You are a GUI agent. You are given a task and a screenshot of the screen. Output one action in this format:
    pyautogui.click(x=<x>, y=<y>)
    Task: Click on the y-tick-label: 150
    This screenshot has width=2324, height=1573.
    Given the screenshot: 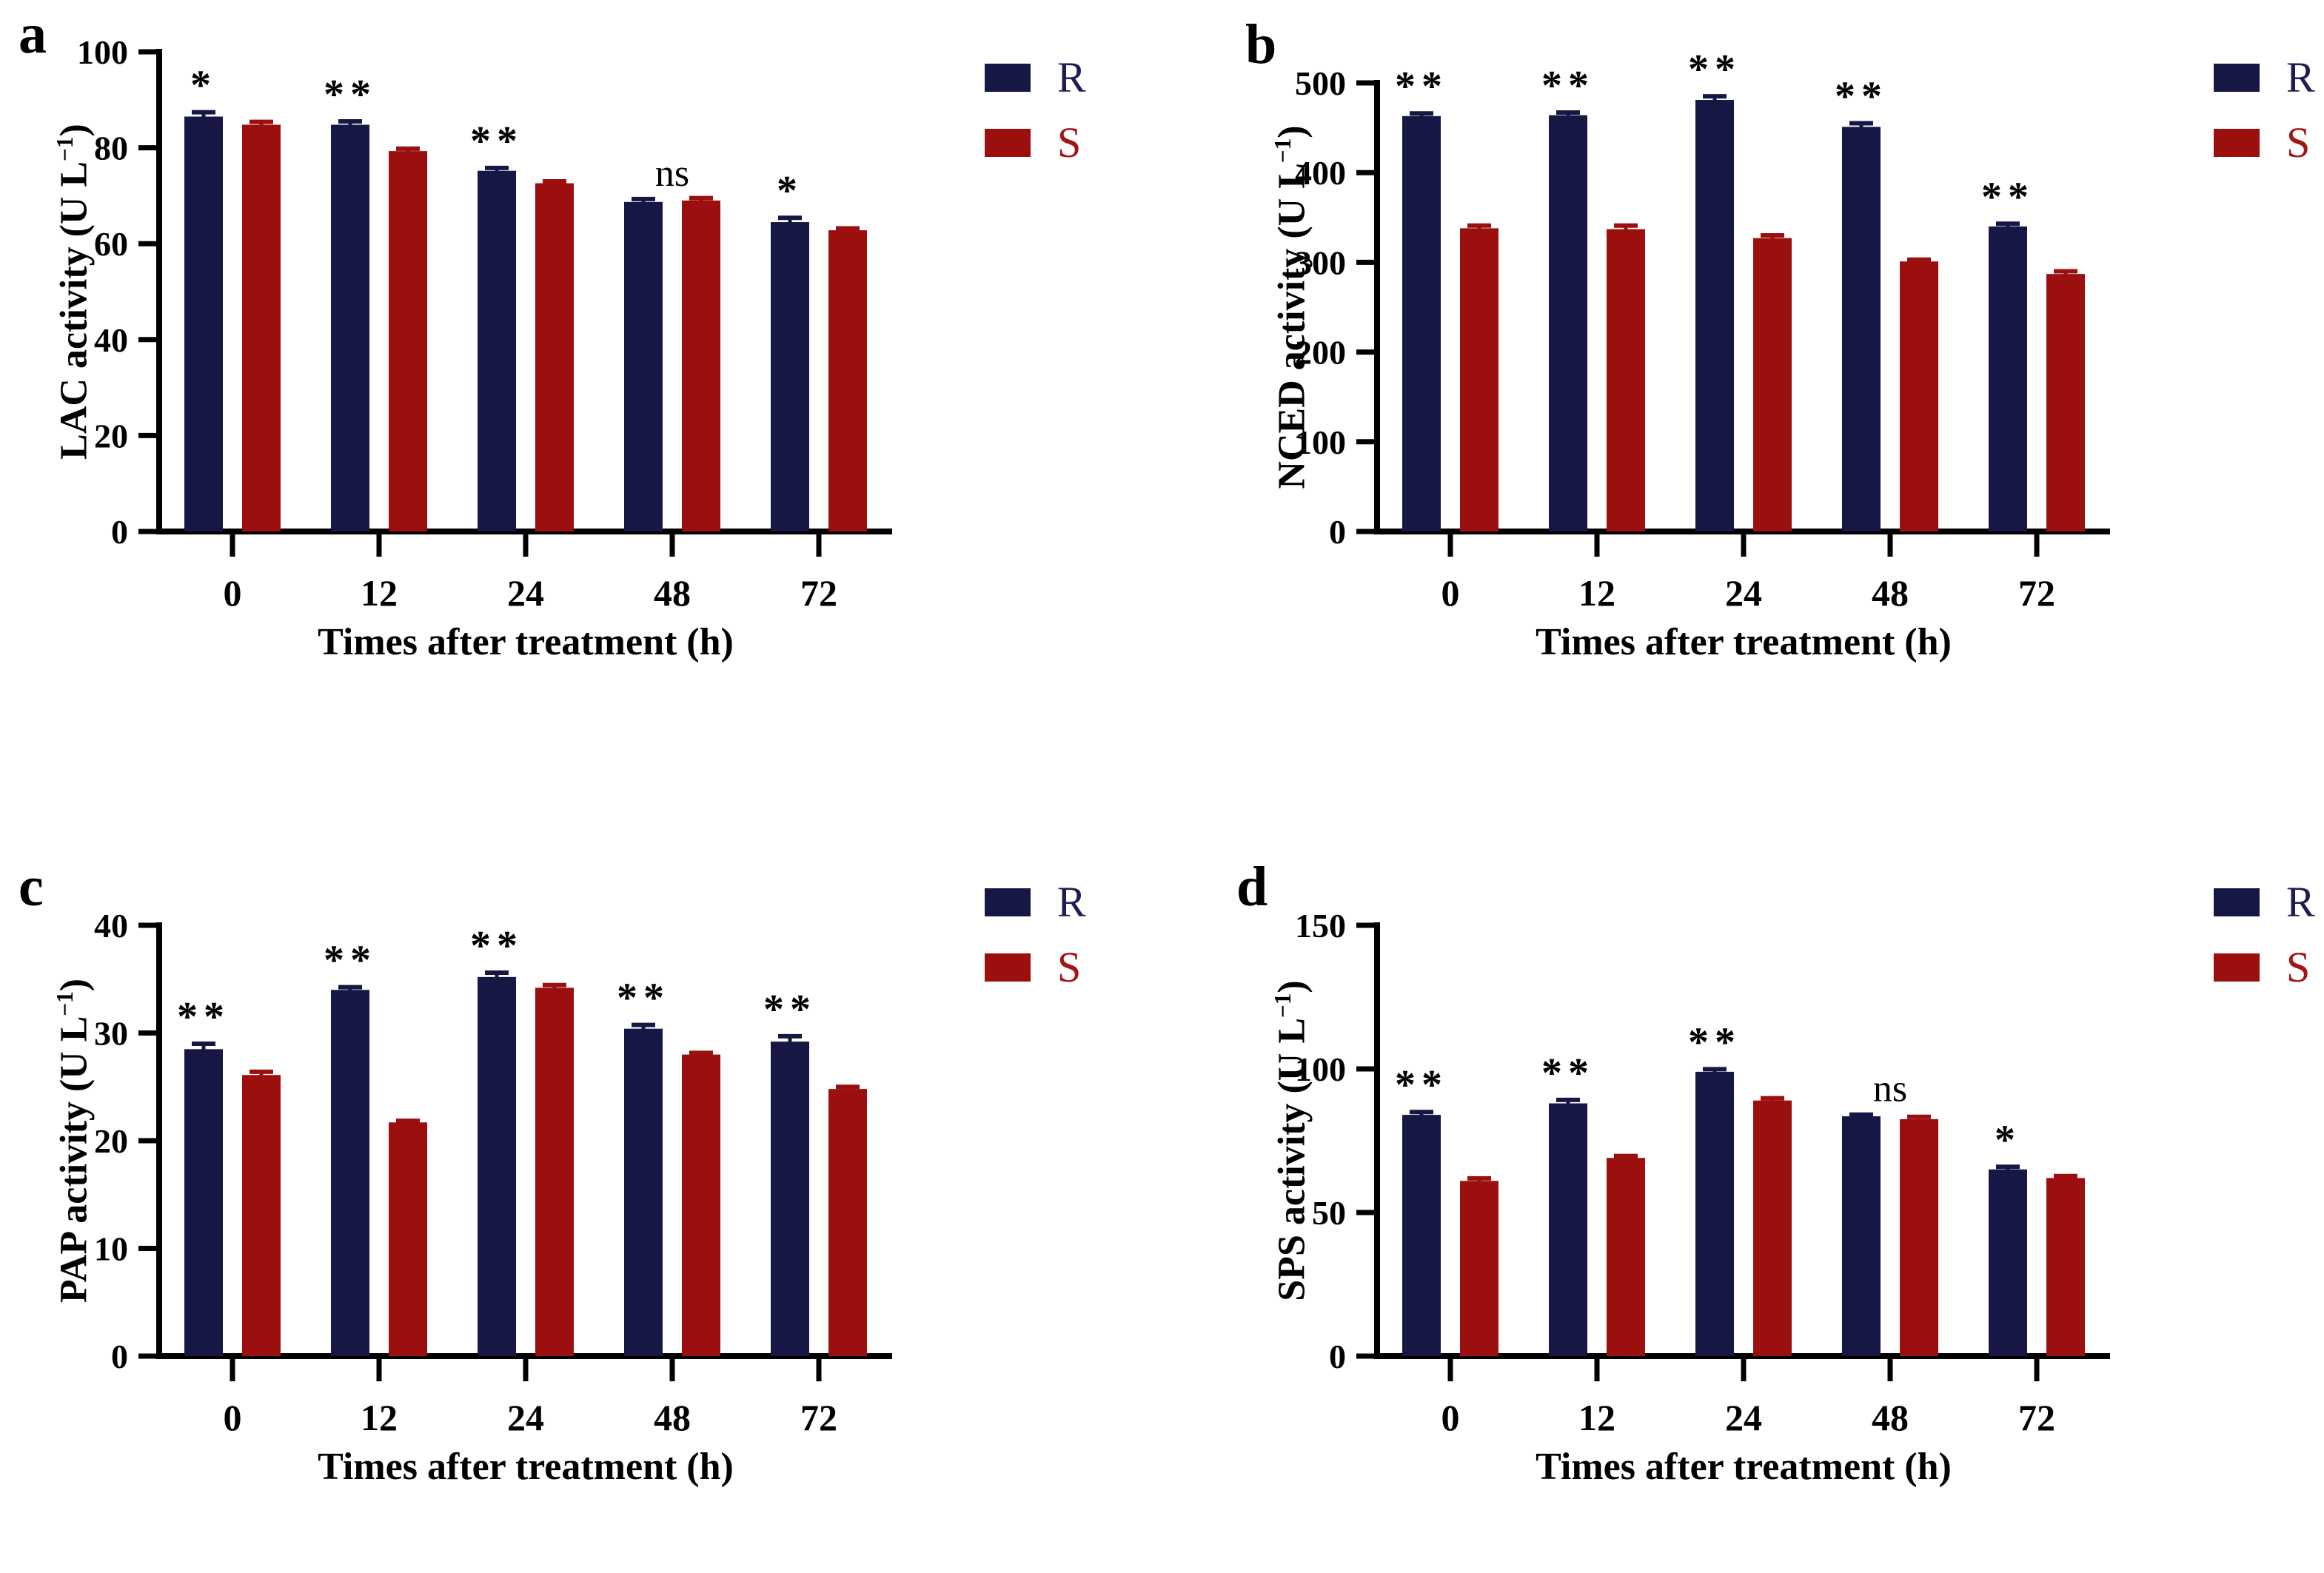 What is the action you would take?
    pyautogui.click(x=1320, y=926)
    